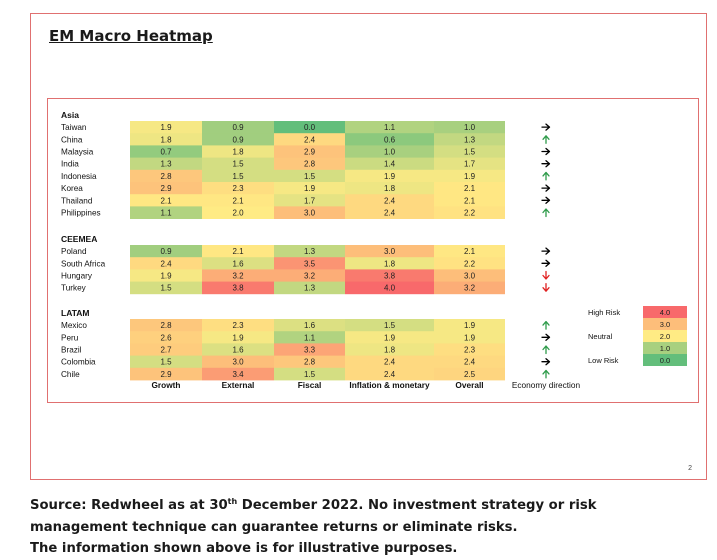  What do you see at coordinates (309, 275) in the screenshot?
I see `heatmap-cell-hungary-fiscal` at bounding box center [309, 275].